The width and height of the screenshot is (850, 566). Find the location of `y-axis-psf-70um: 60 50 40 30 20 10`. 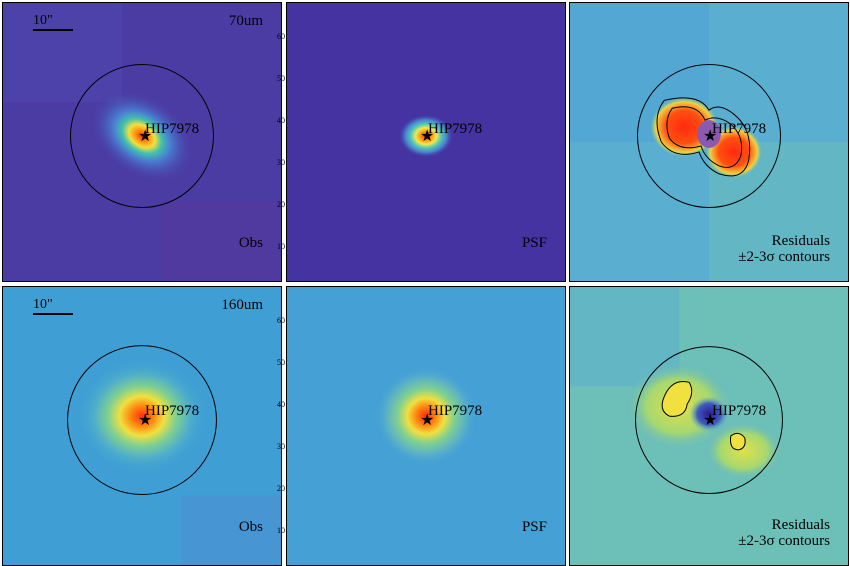

y-axis-psf-70um: 60 50 40 30 20 10 is located at coordinates (281, 141).